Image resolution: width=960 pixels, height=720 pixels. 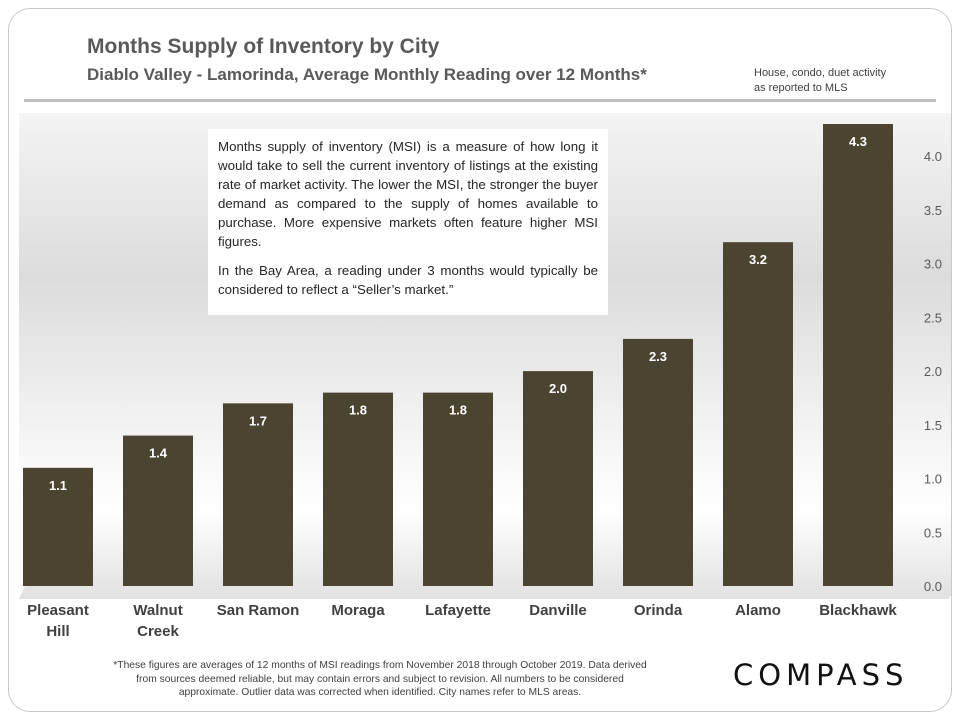 I want to click on source-line-2: as reported to MLS, so click(x=801, y=88).